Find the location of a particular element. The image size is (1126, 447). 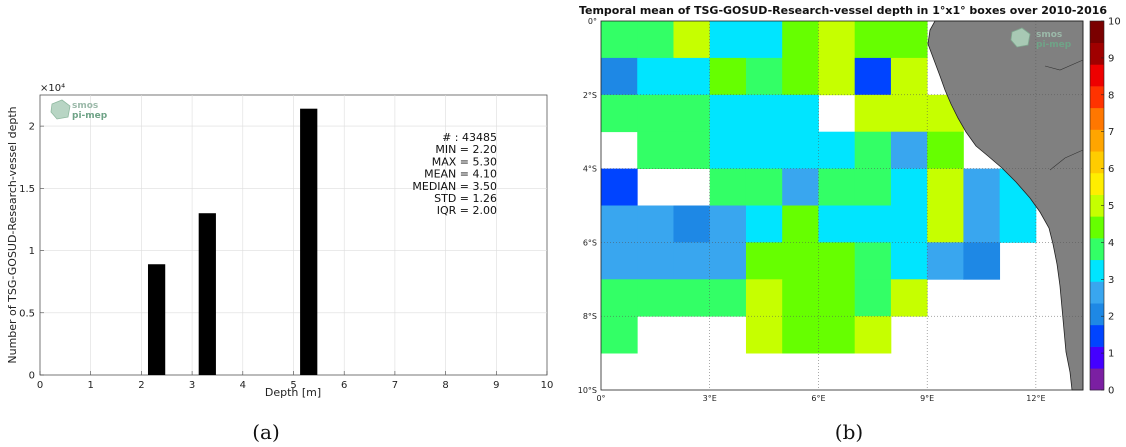

caption-a: (a) is located at coordinates (266, 432).